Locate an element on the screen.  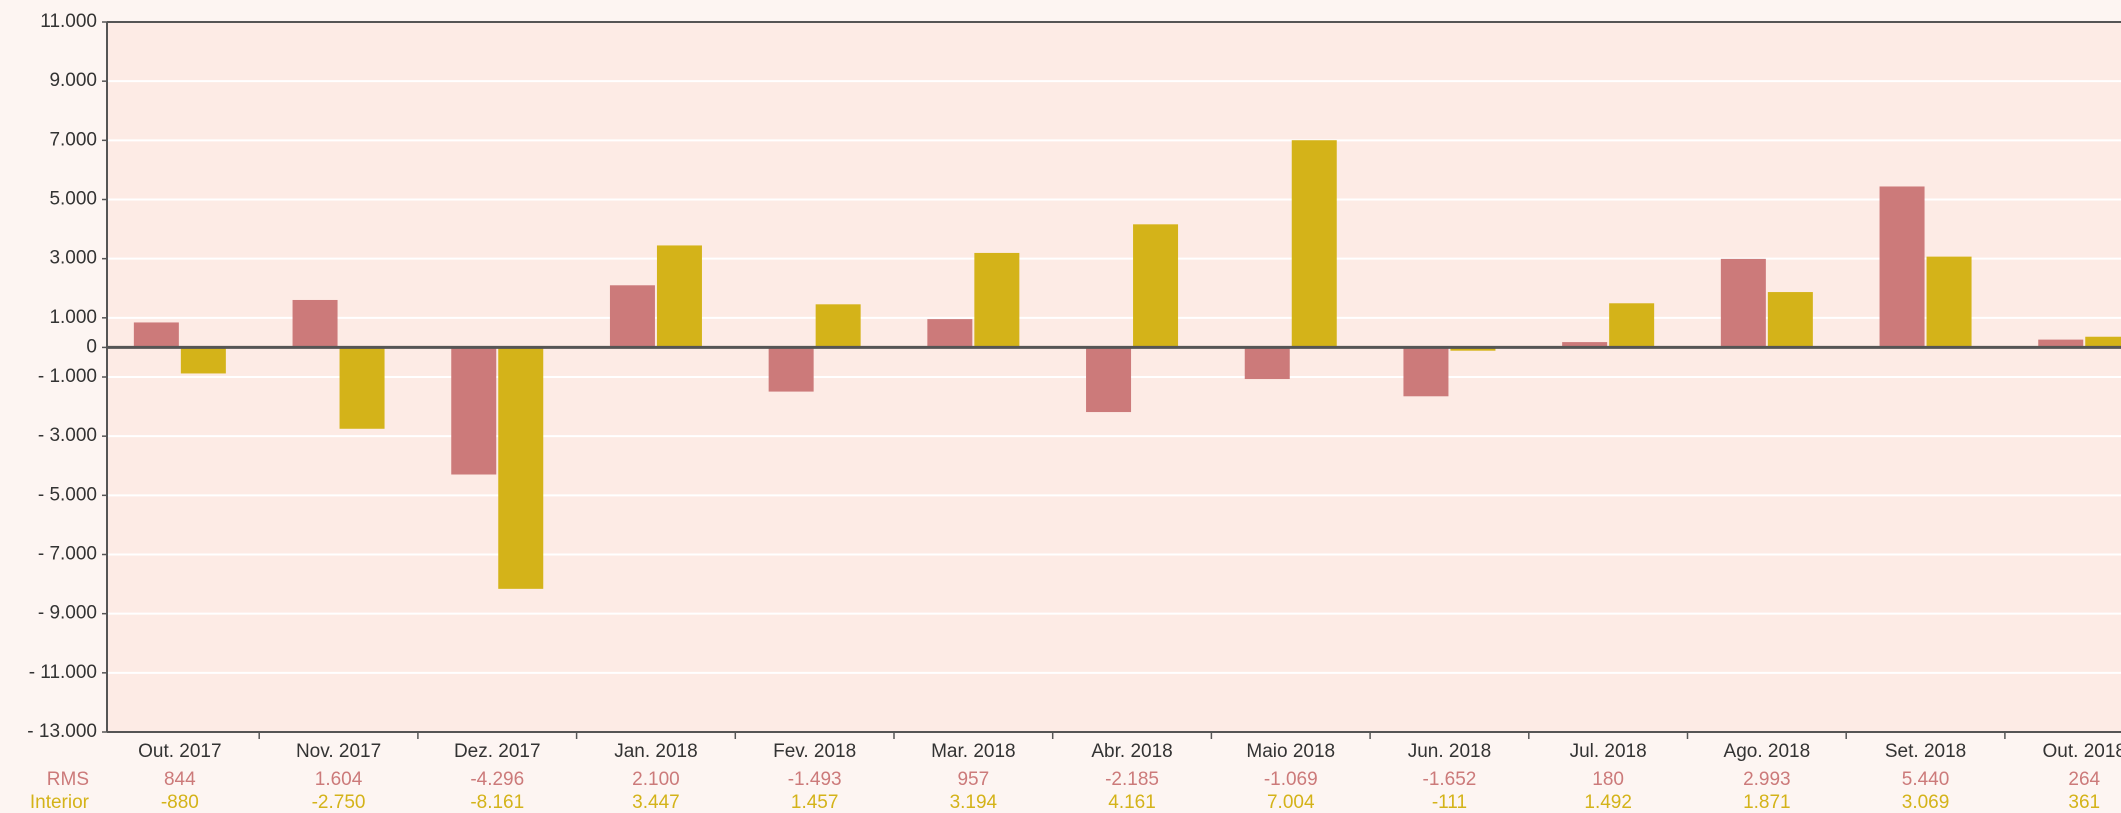
x-tick-label: Maio 2018 is located at coordinates (1290, 751).